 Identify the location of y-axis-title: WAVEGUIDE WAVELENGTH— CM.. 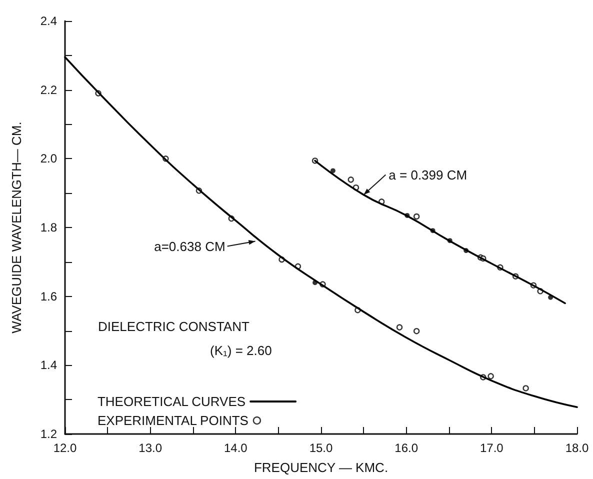
(16, 228).